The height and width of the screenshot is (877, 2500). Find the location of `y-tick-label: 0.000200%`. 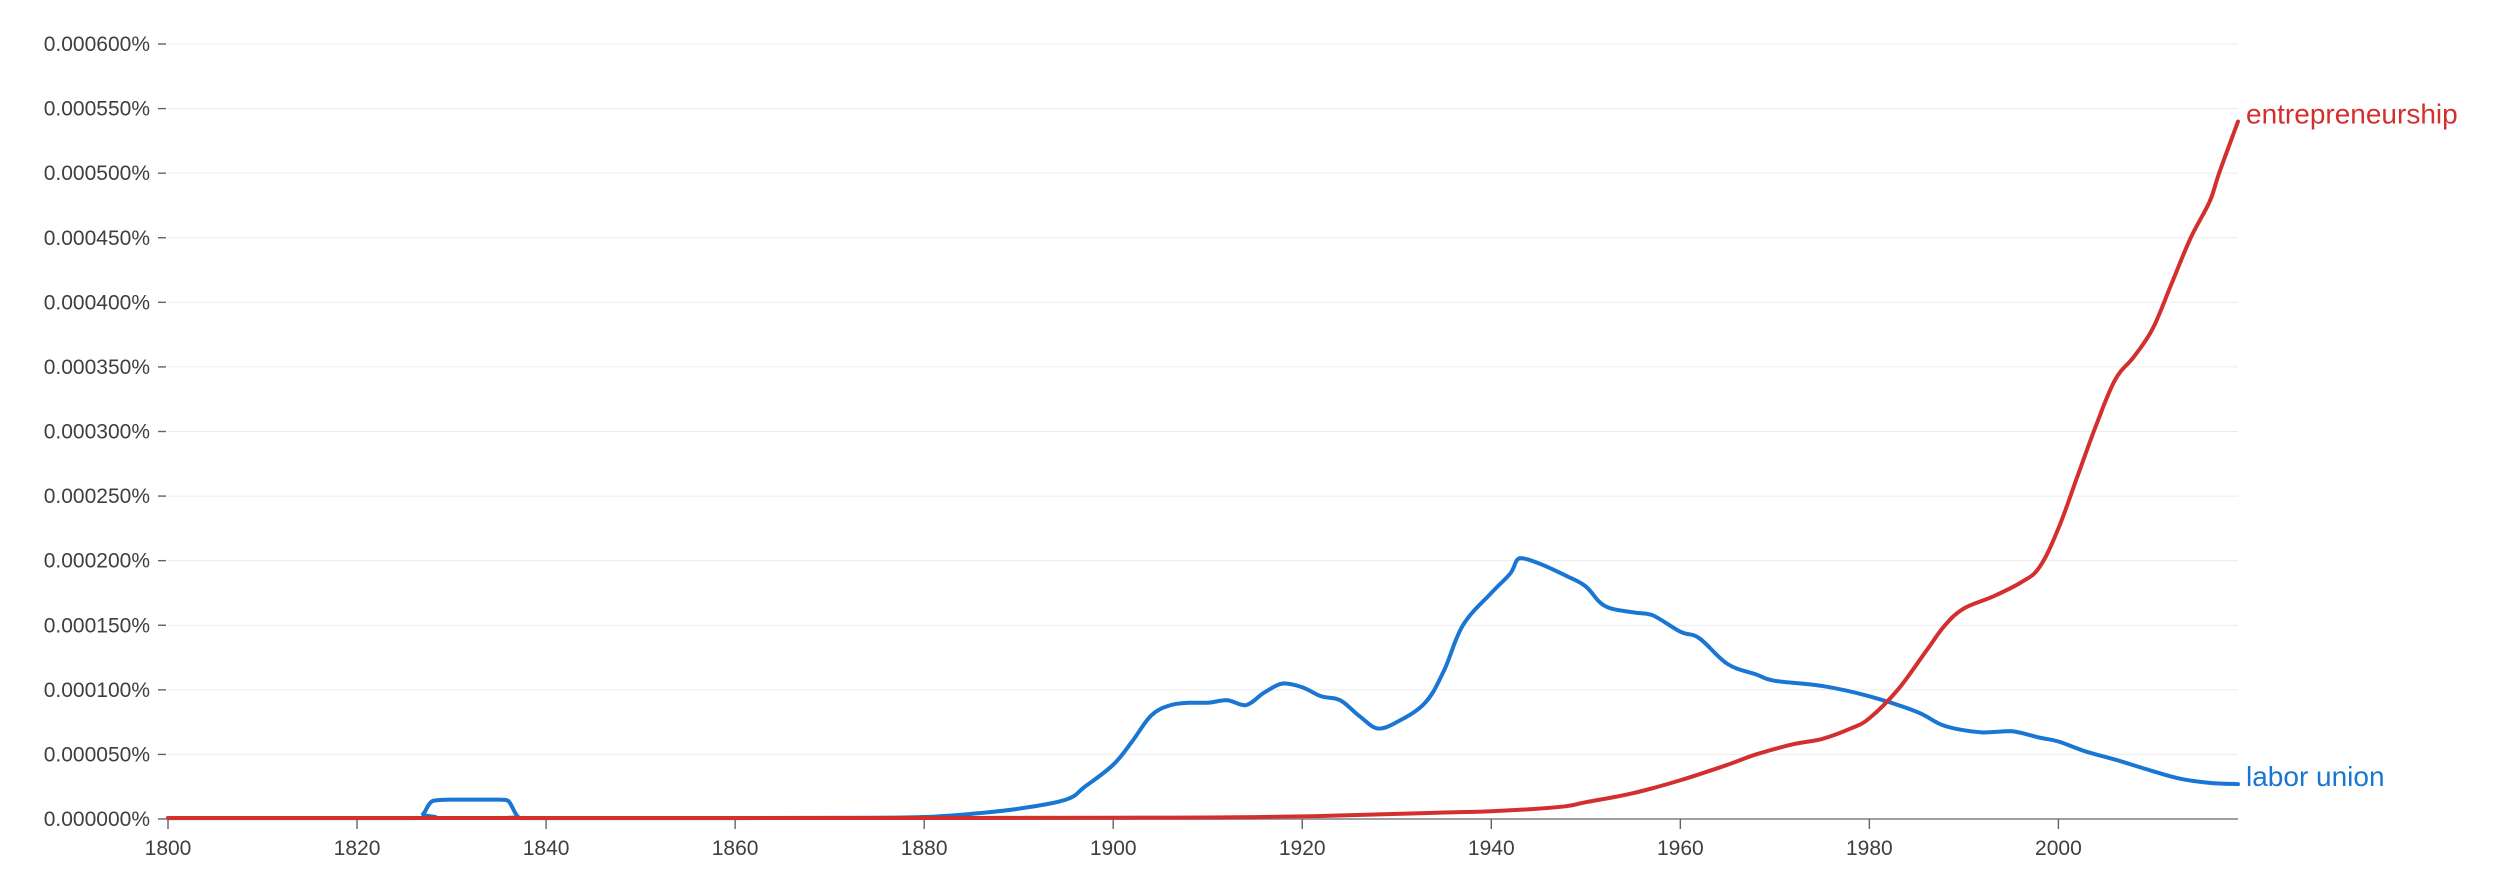

y-tick-label: 0.000200% is located at coordinates (97, 561).